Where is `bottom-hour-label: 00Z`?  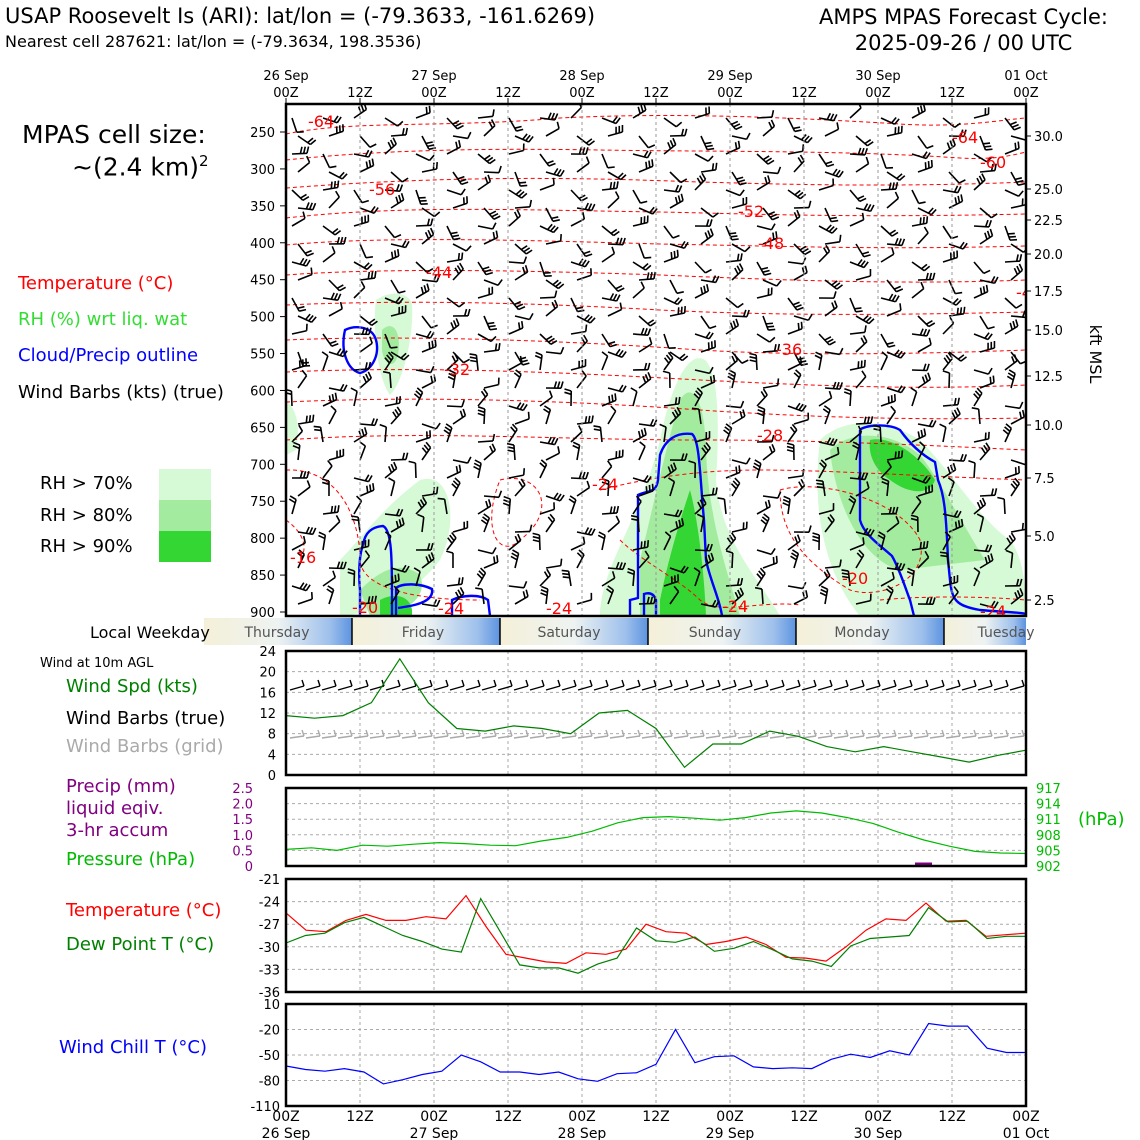
bottom-hour-label: 00Z is located at coordinates (581, 1117).